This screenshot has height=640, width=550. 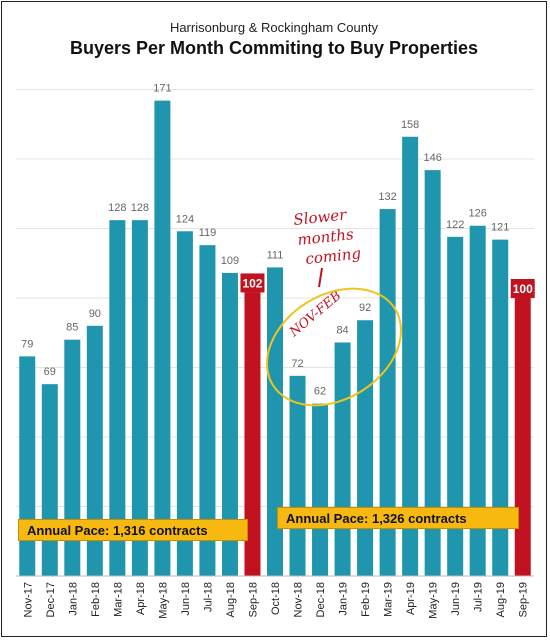 I want to click on handwritten-note: Slower months coming NOV-FEB, so click(x=324, y=272).